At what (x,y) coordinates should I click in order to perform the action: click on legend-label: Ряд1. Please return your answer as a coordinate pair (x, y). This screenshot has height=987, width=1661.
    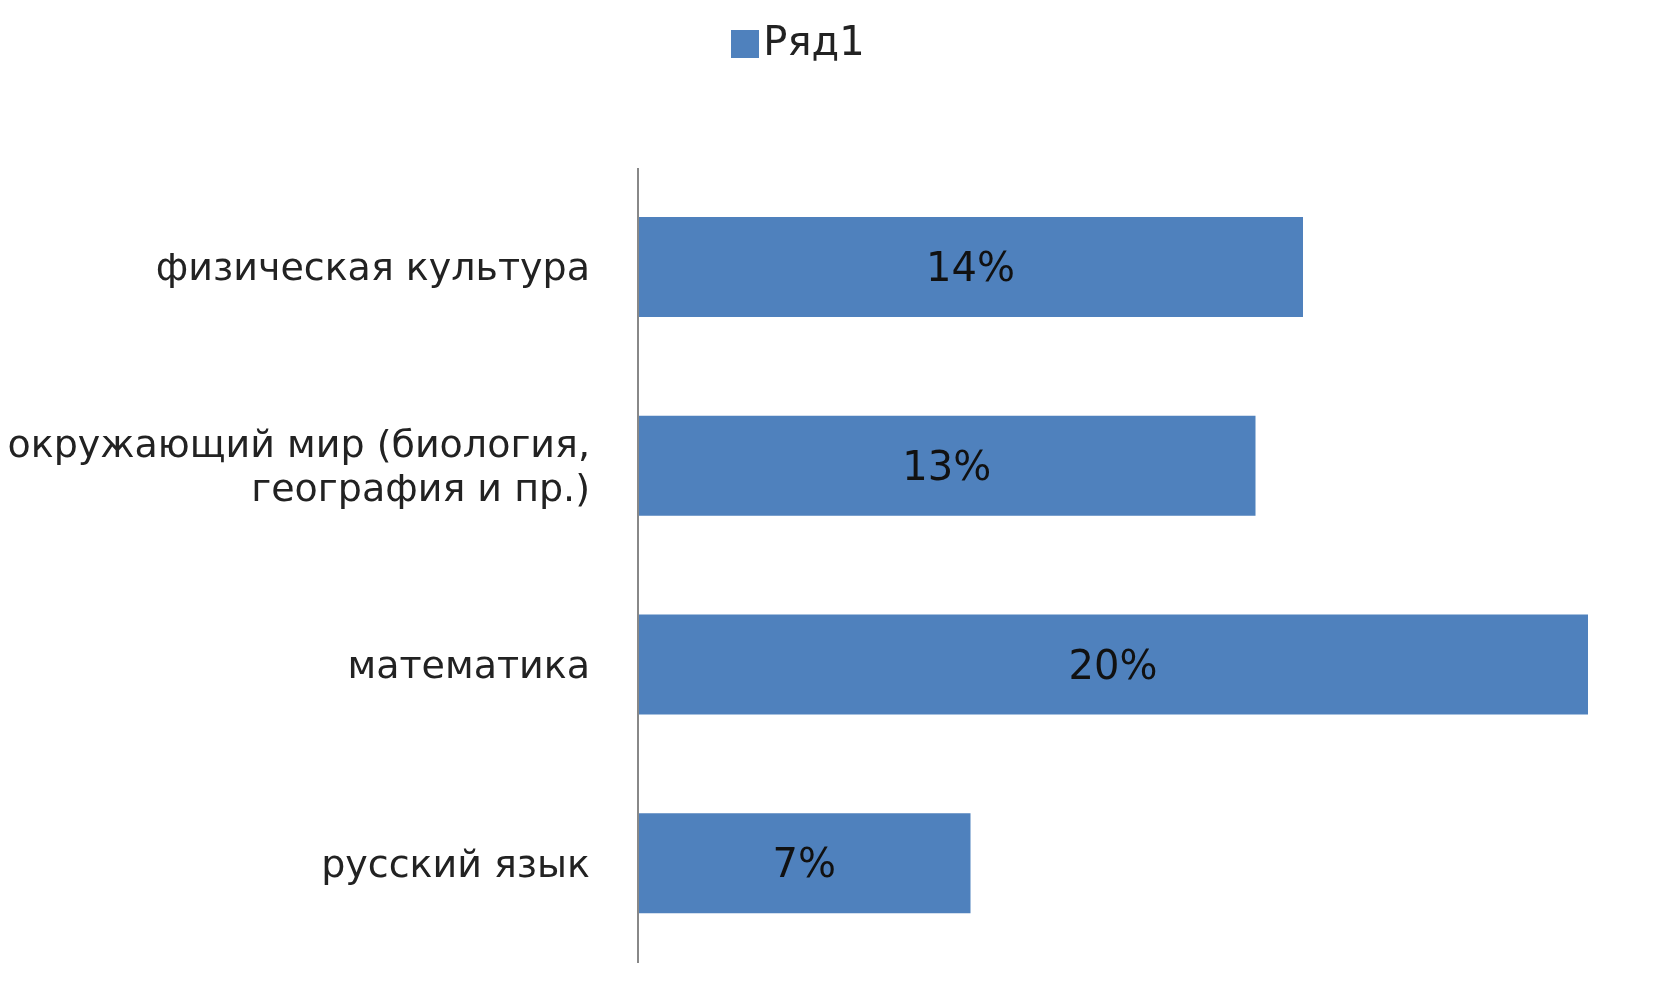
    Looking at the image, I should click on (814, 41).